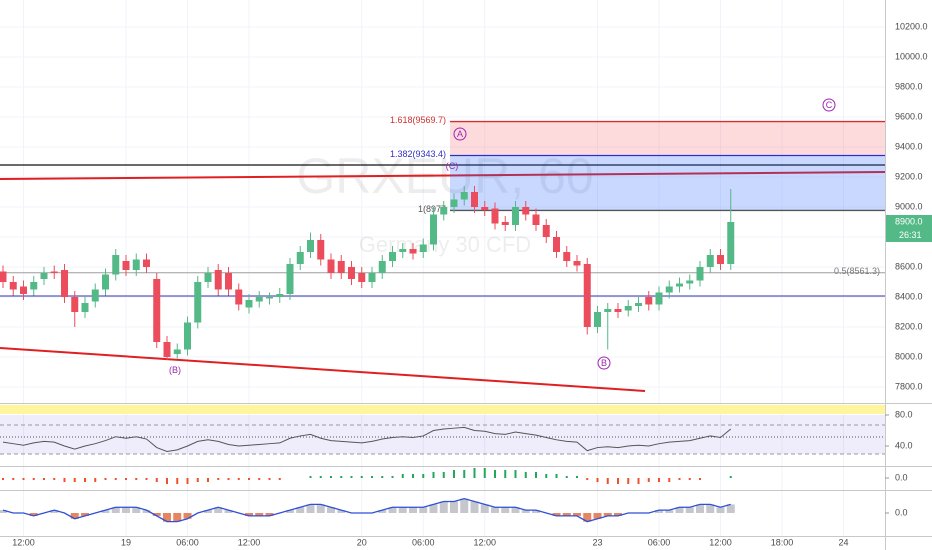 Image resolution: width=932 pixels, height=550 pixels. What do you see at coordinates (452, 166) in the screenshot?
I see `wave-label: (C)` at bounding box center [452, 166].